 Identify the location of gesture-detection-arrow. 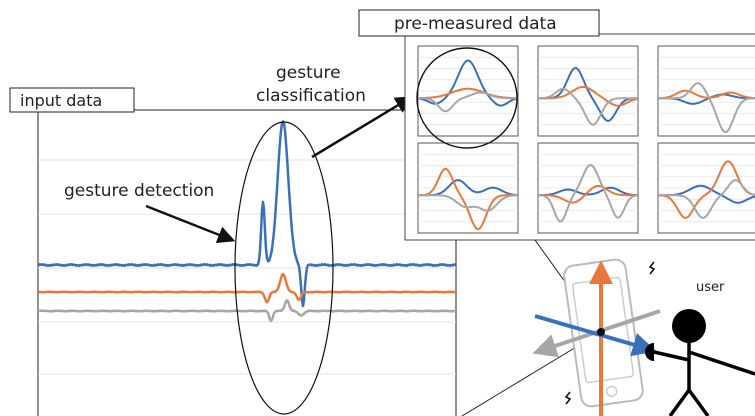
(190, 223).